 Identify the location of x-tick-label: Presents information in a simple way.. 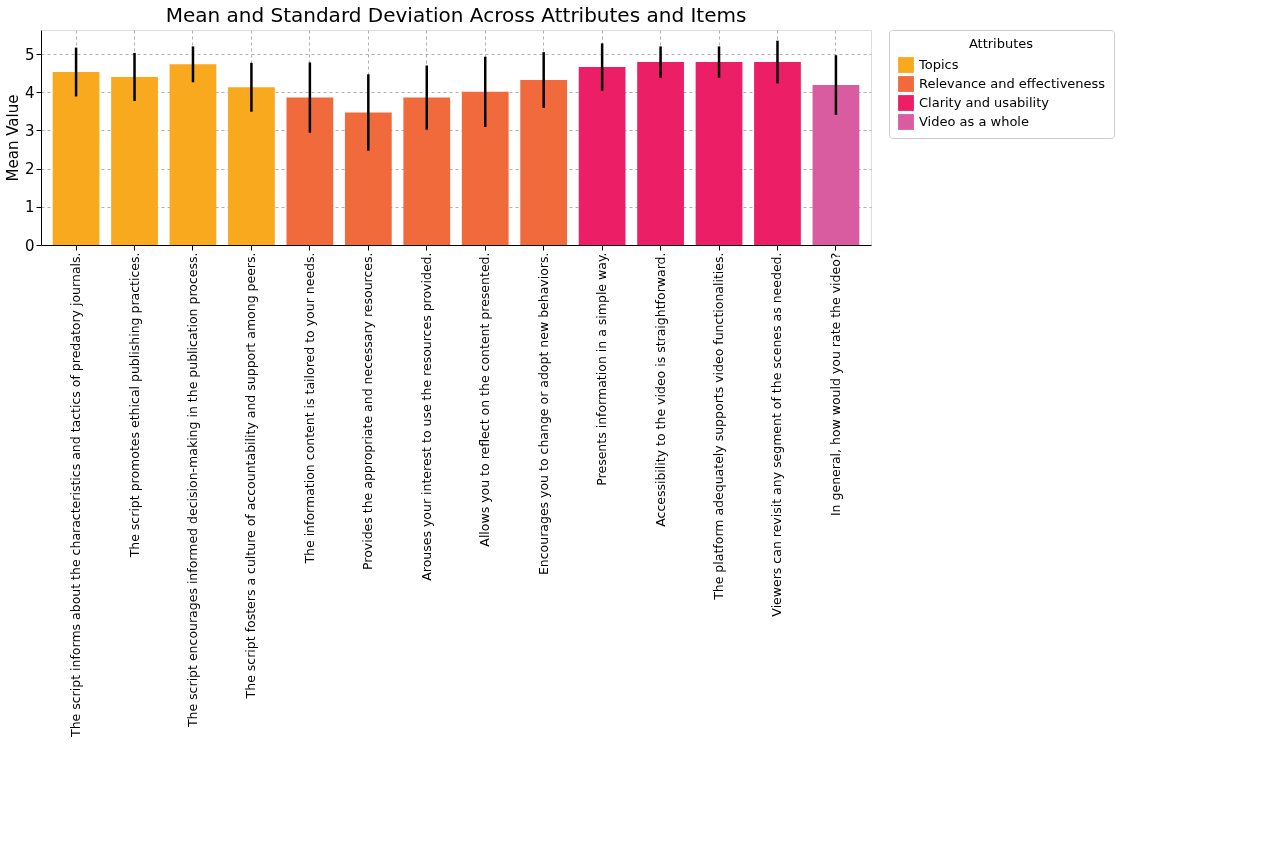
(602, 369).